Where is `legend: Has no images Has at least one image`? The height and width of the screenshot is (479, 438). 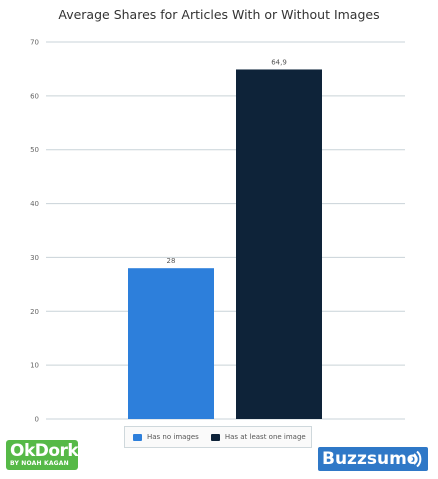
legend: Has no images Has at least one image is located at coordinates (218, 437).